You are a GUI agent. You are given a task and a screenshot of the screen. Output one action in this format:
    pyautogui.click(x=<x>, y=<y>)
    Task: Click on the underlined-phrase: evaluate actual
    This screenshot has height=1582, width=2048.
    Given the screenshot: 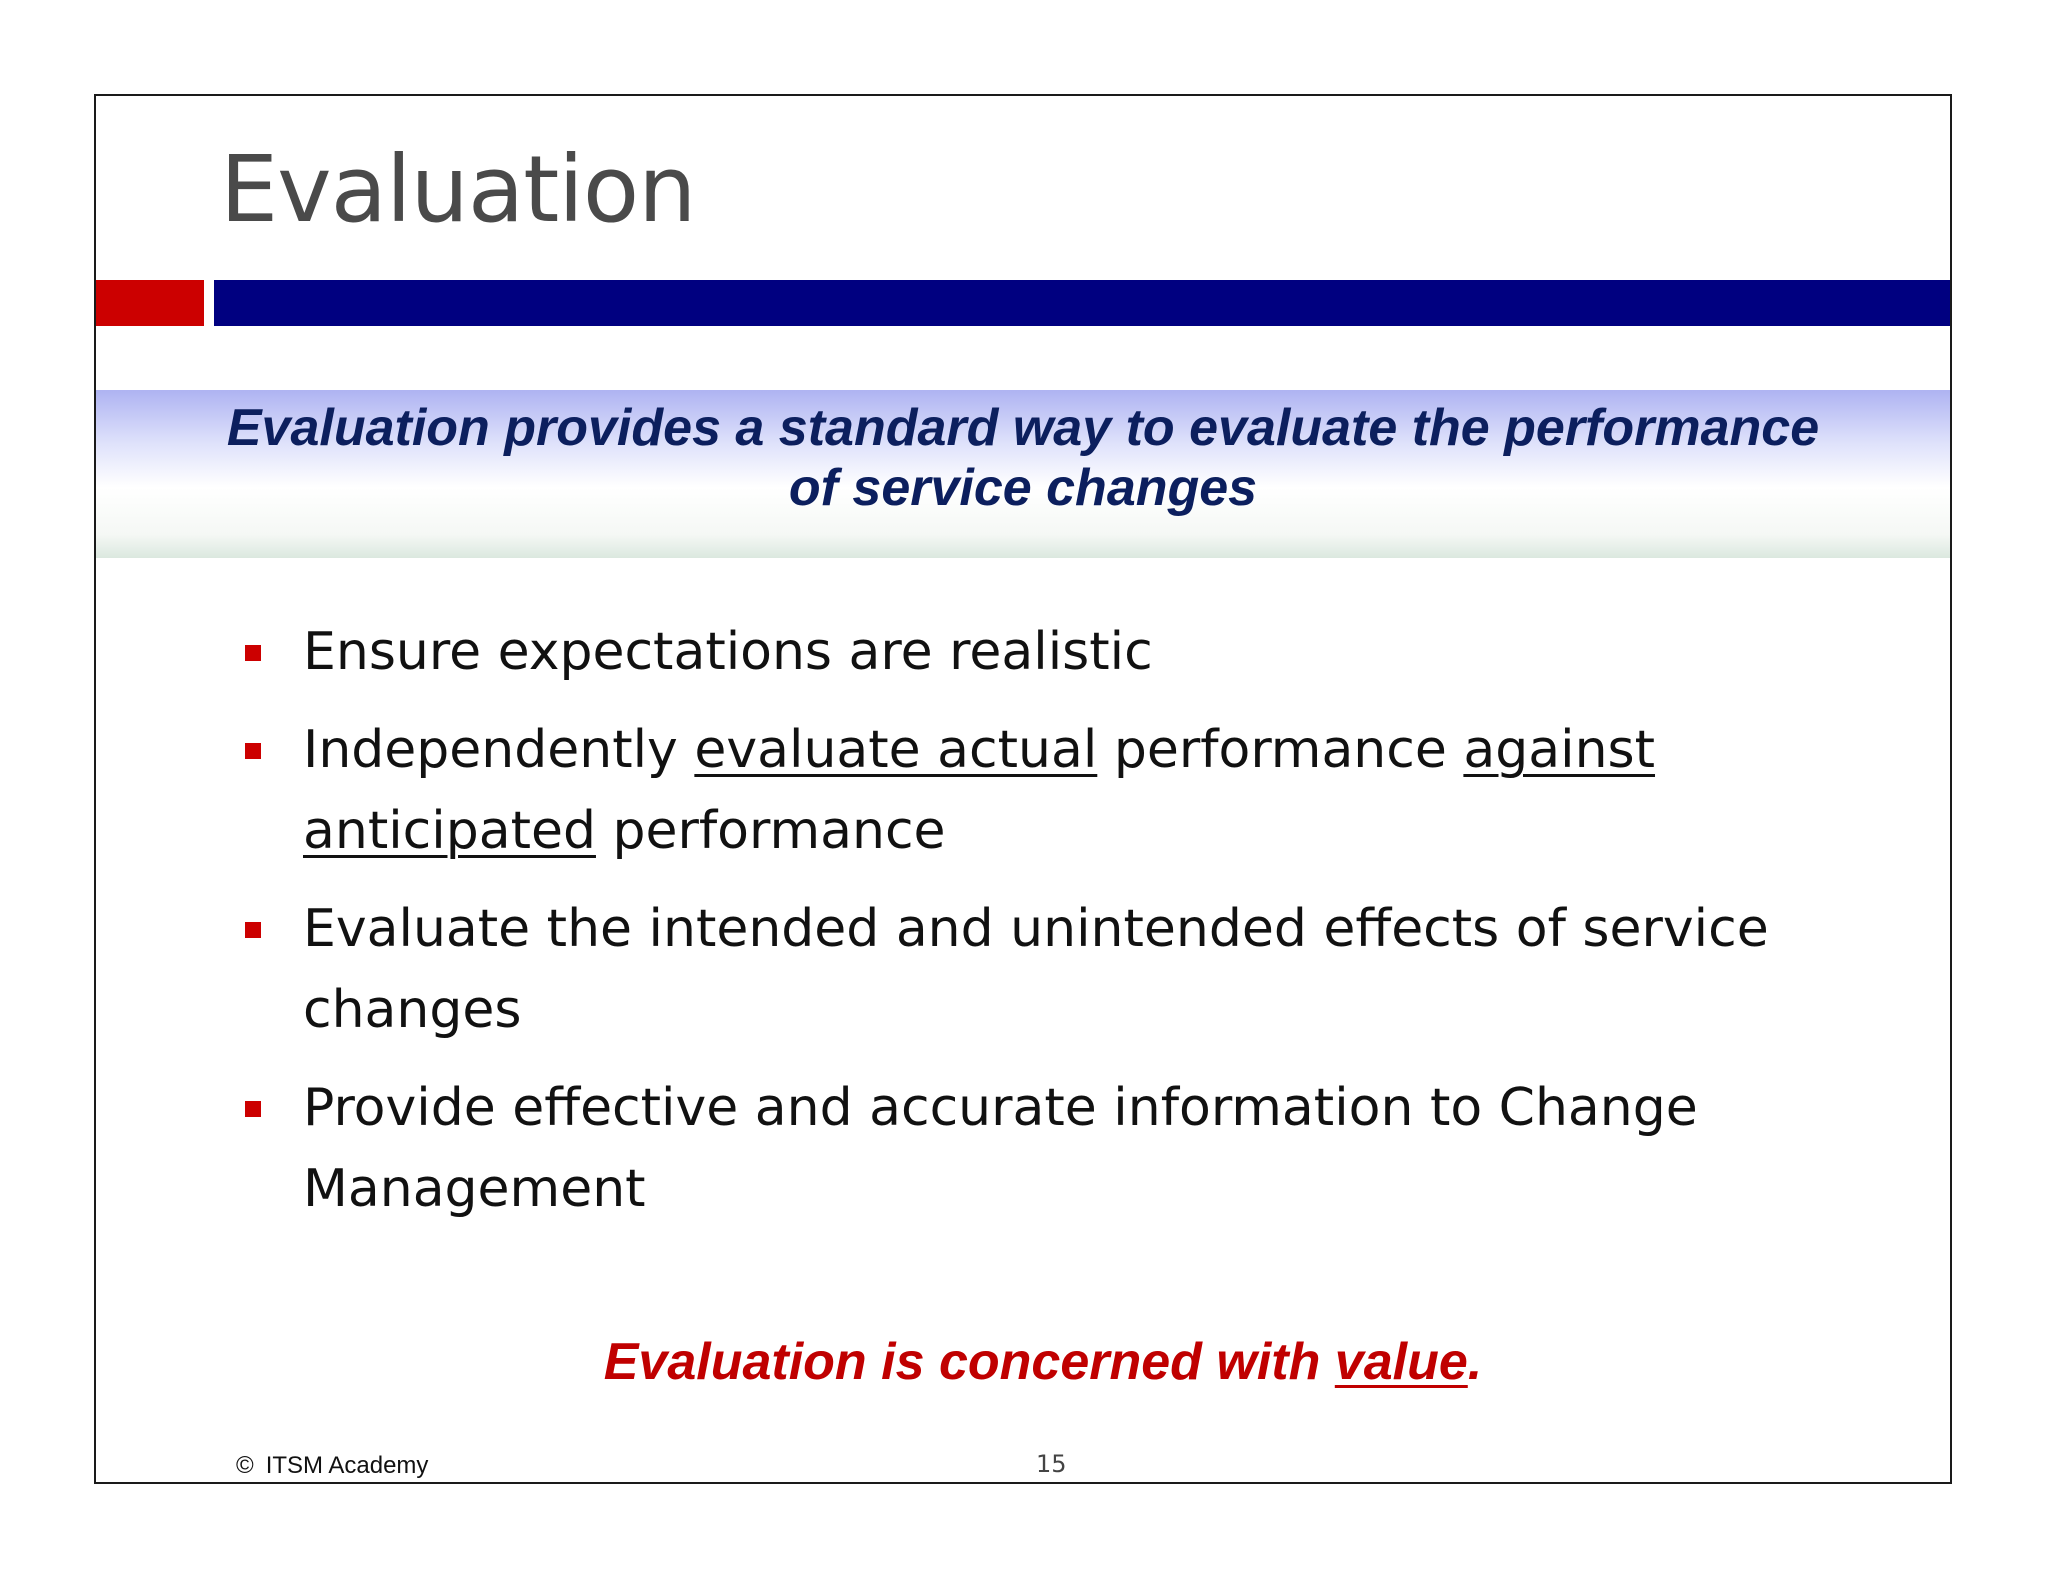 What is the action you would take?
    pyautogui.click(x=896, y=750)
    